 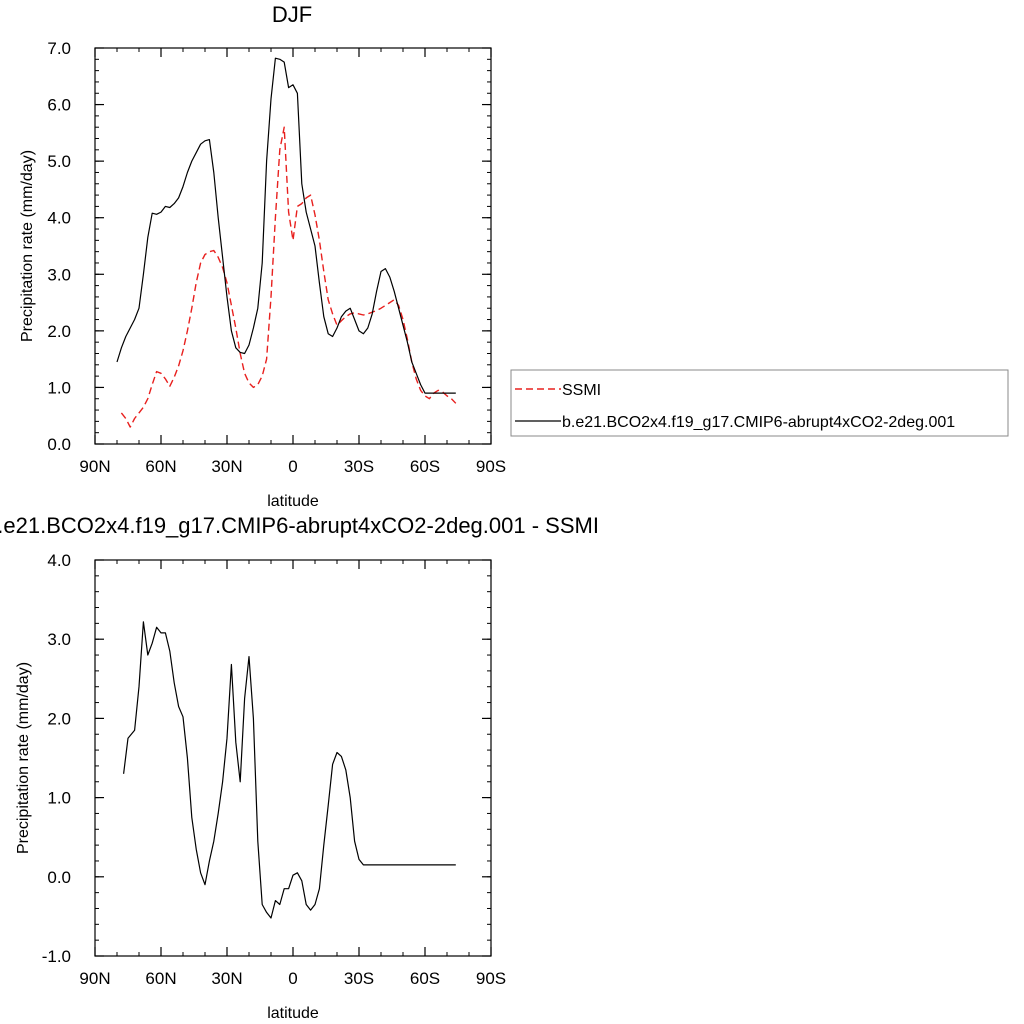 I want to click on difference-x-tick-label: 30N, so click(x=226, y=978).